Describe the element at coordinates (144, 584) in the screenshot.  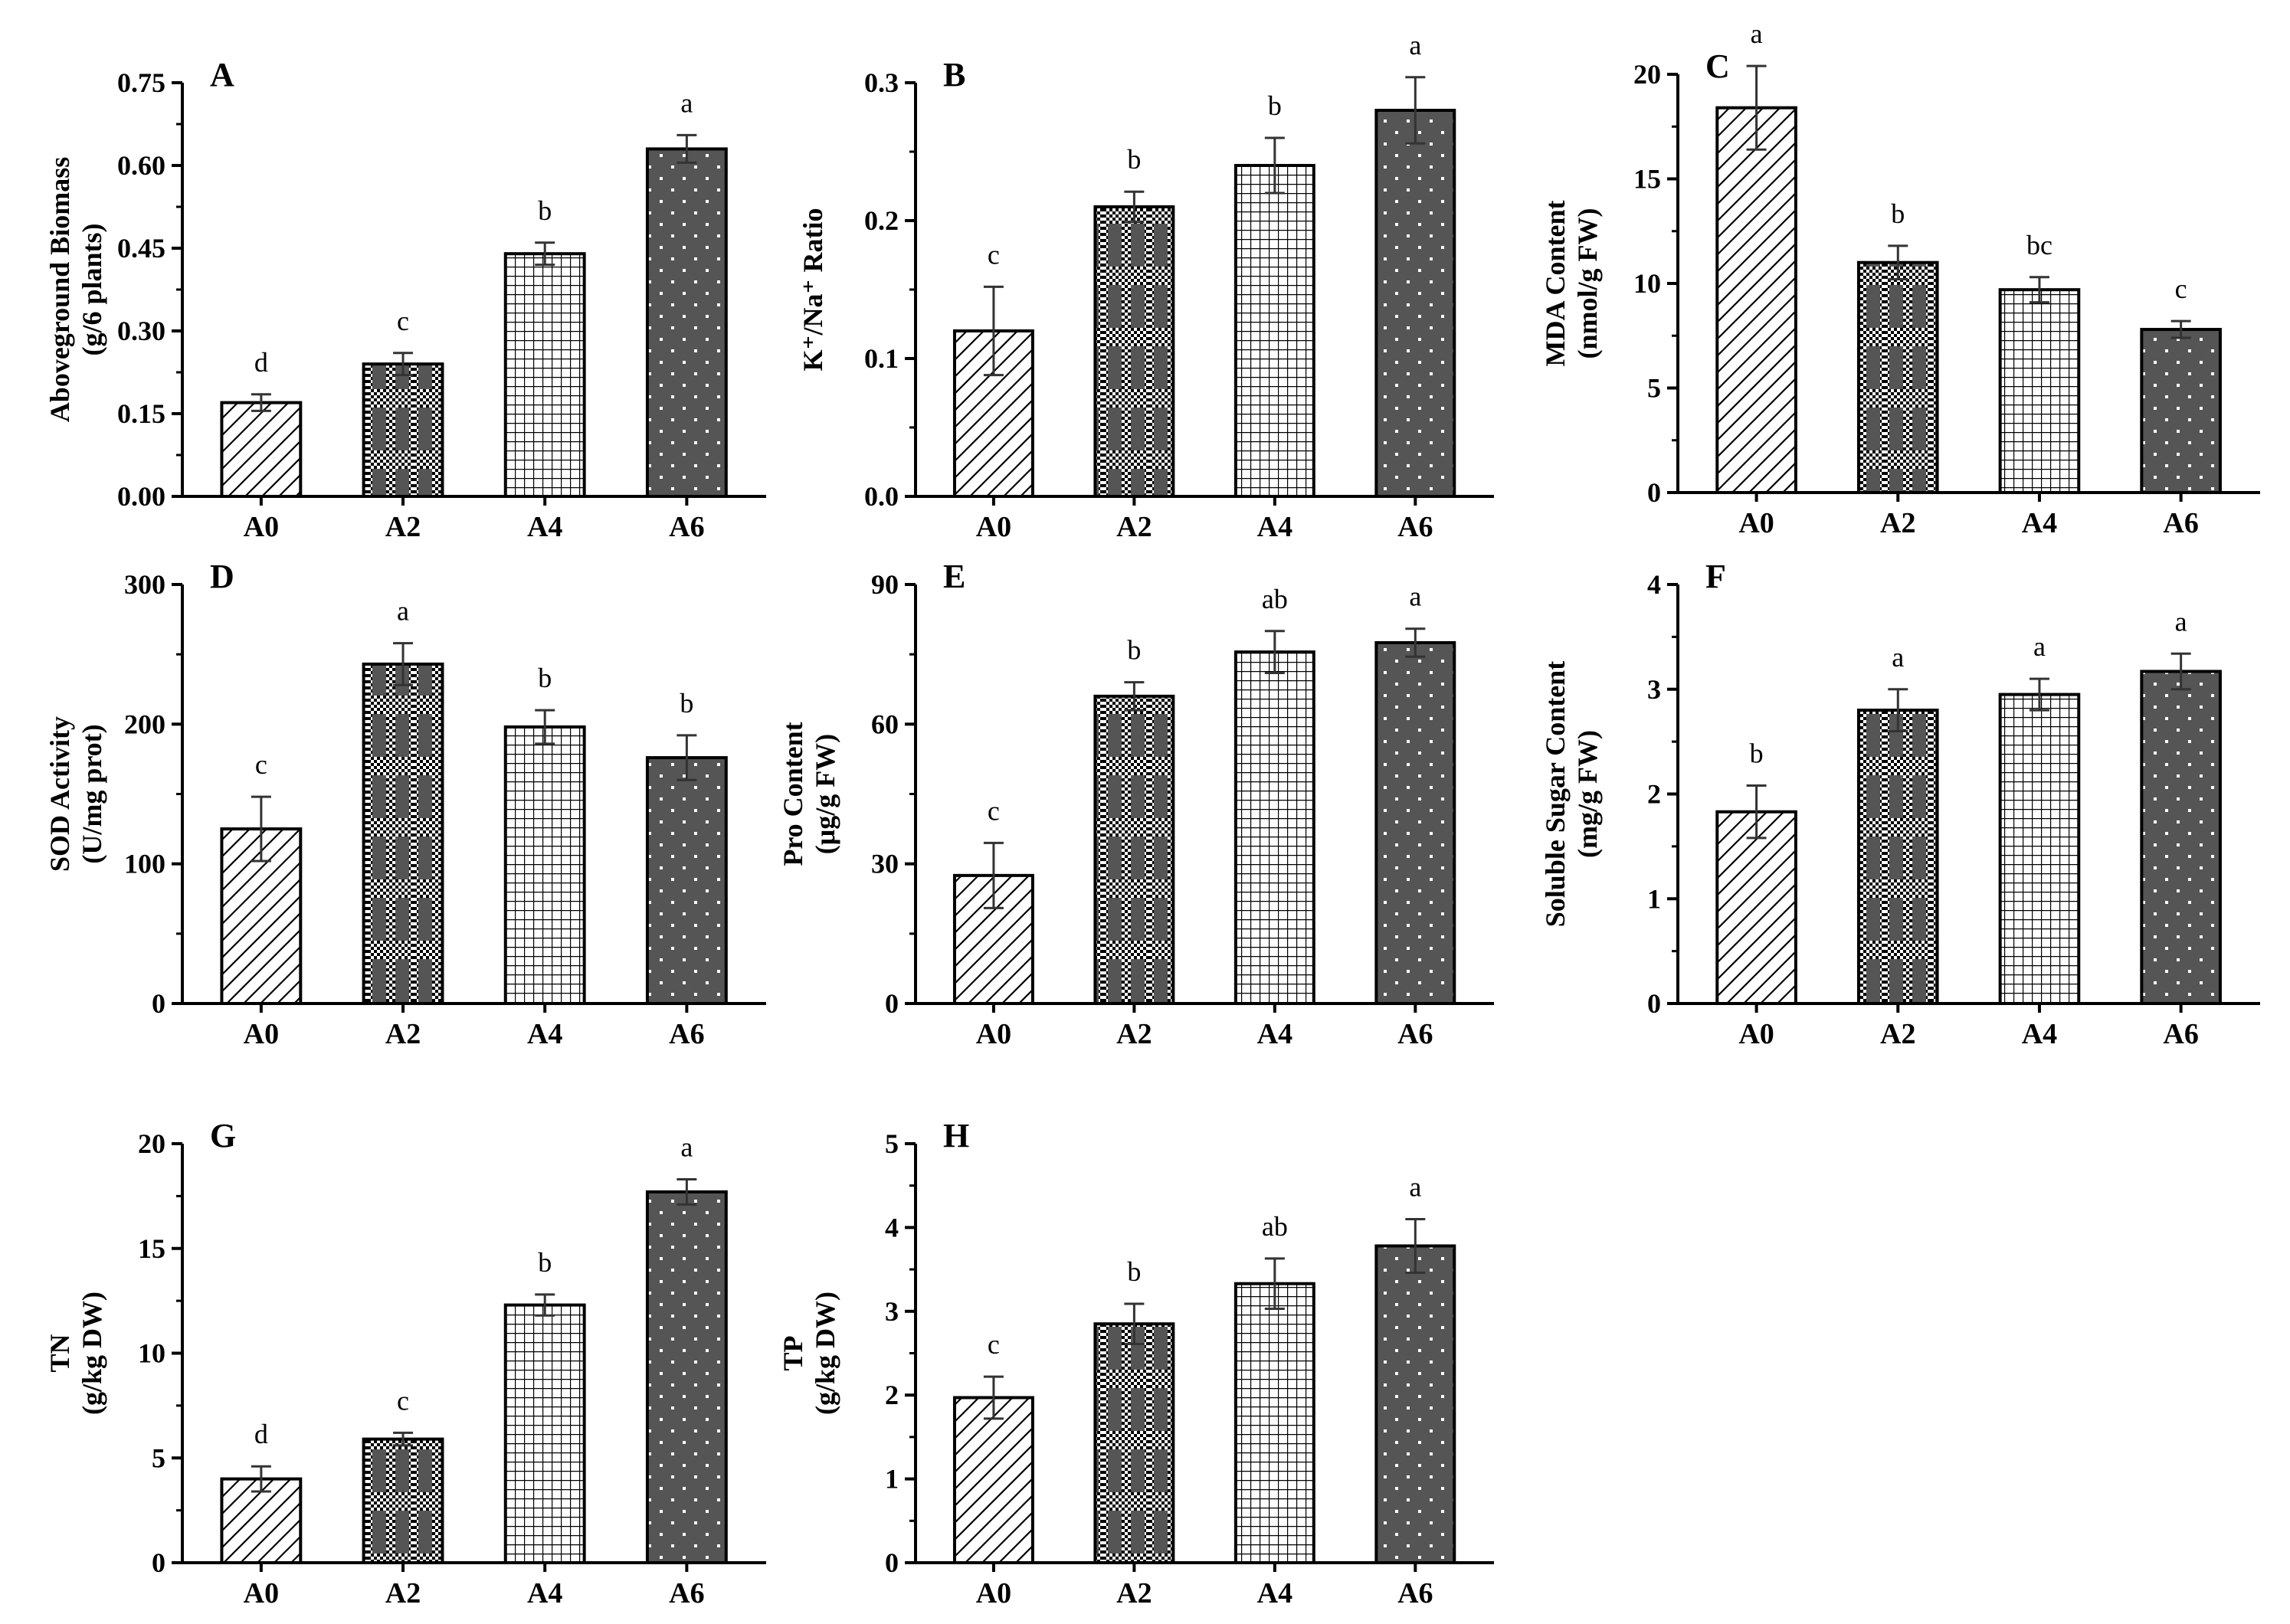
I see `y-tick-label: 300` at that location.